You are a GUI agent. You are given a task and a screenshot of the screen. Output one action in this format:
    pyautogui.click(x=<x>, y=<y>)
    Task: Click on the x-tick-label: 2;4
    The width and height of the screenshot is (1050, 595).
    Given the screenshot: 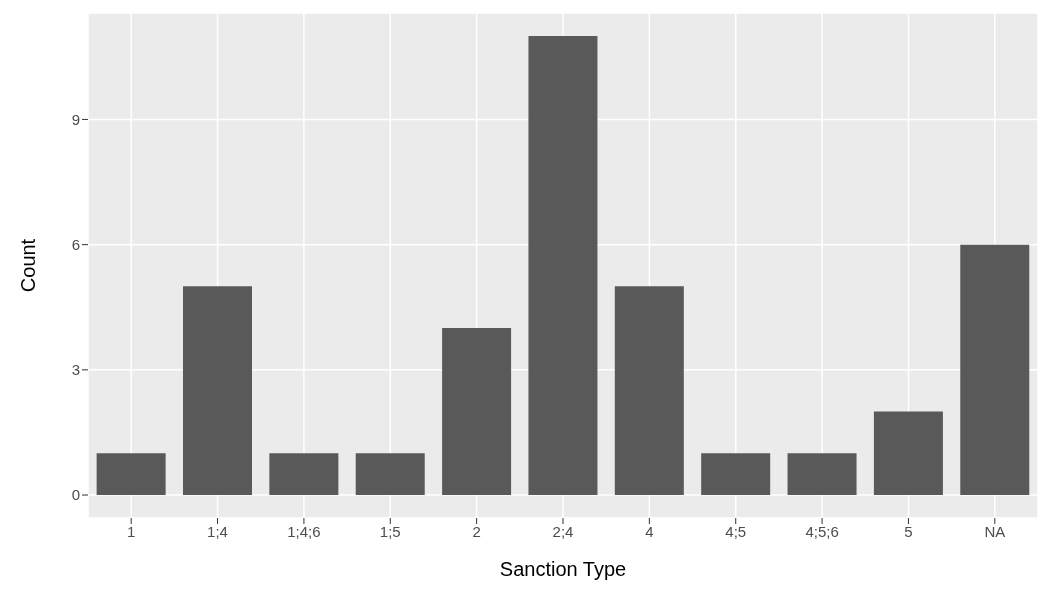 What is the action you would take?
    pyautogui.click(x=563, y=531)
    